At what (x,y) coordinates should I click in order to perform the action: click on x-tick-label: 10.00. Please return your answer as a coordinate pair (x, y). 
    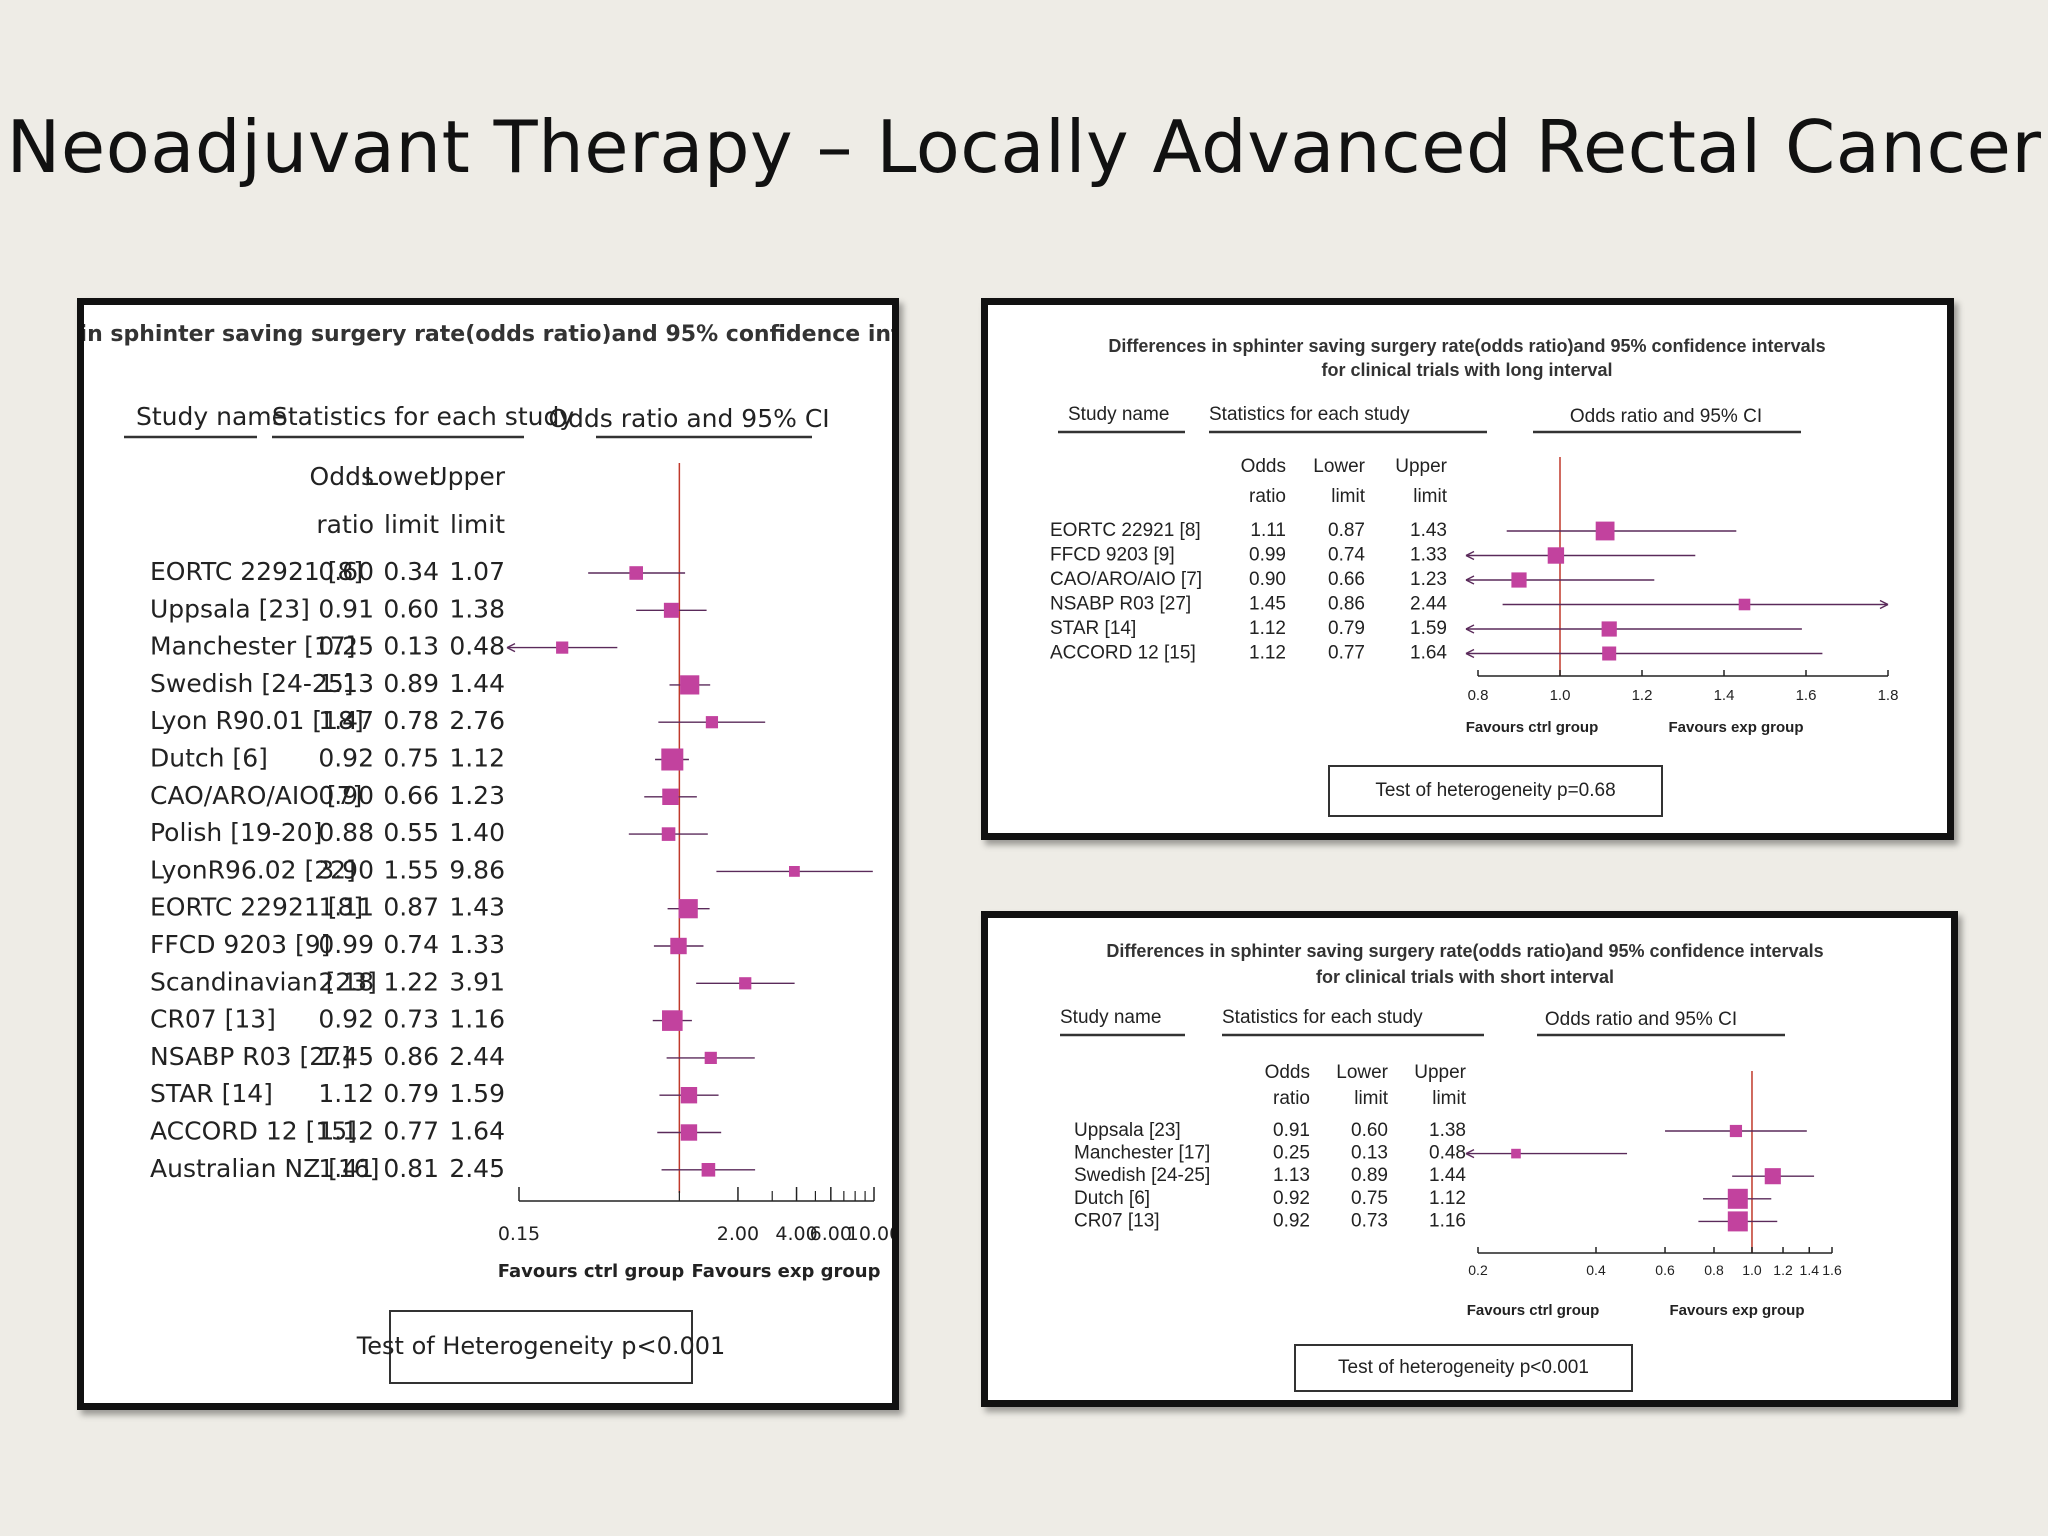
    Looking at the image, I should click on (869, 1234).